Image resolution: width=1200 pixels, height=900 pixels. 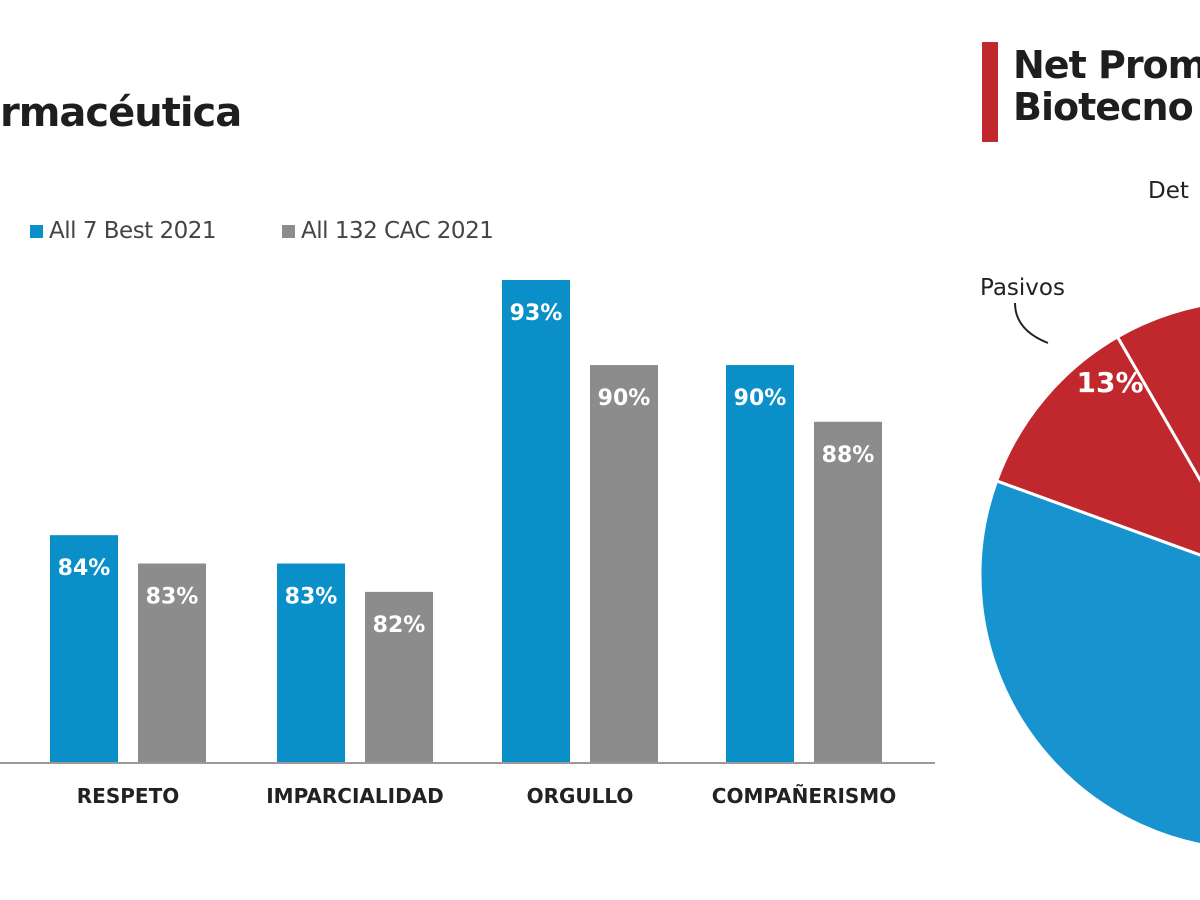 What do you see at coordinates (1089, 662) in the screenshot?
I see `pie-slice-promotores` at bounding box center [1089, 662].